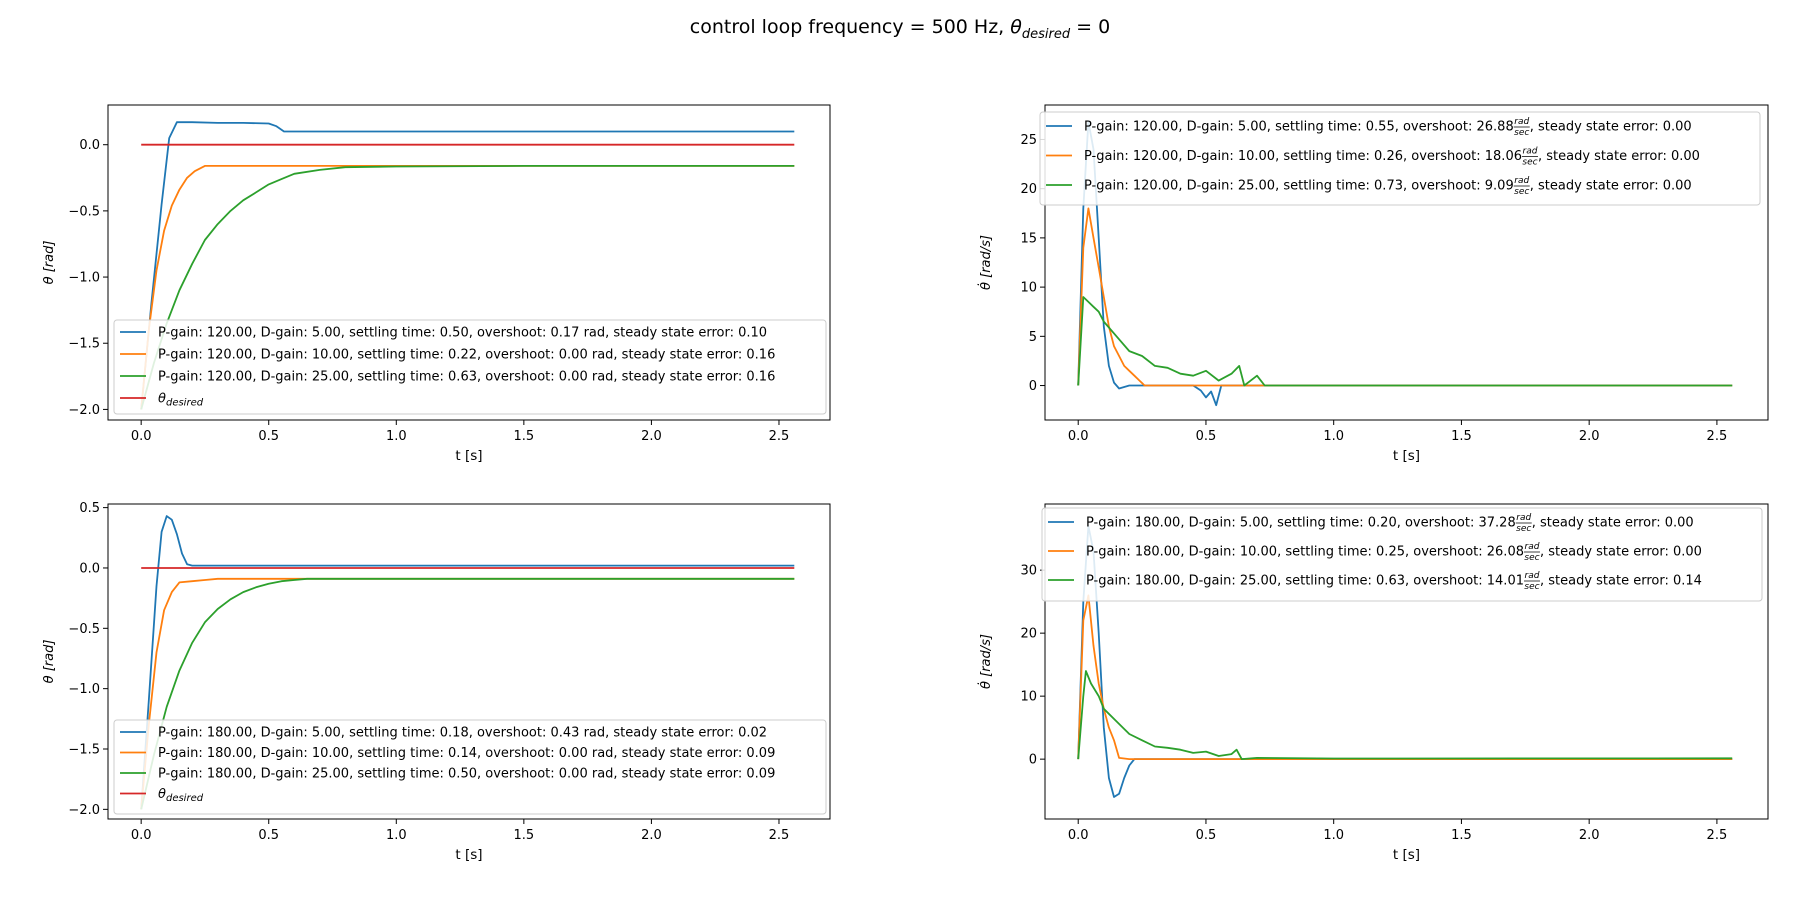  Describe the element at coordinates (89, 508) in the screenshot. I see `y-tick-label: 0.5` at that location.